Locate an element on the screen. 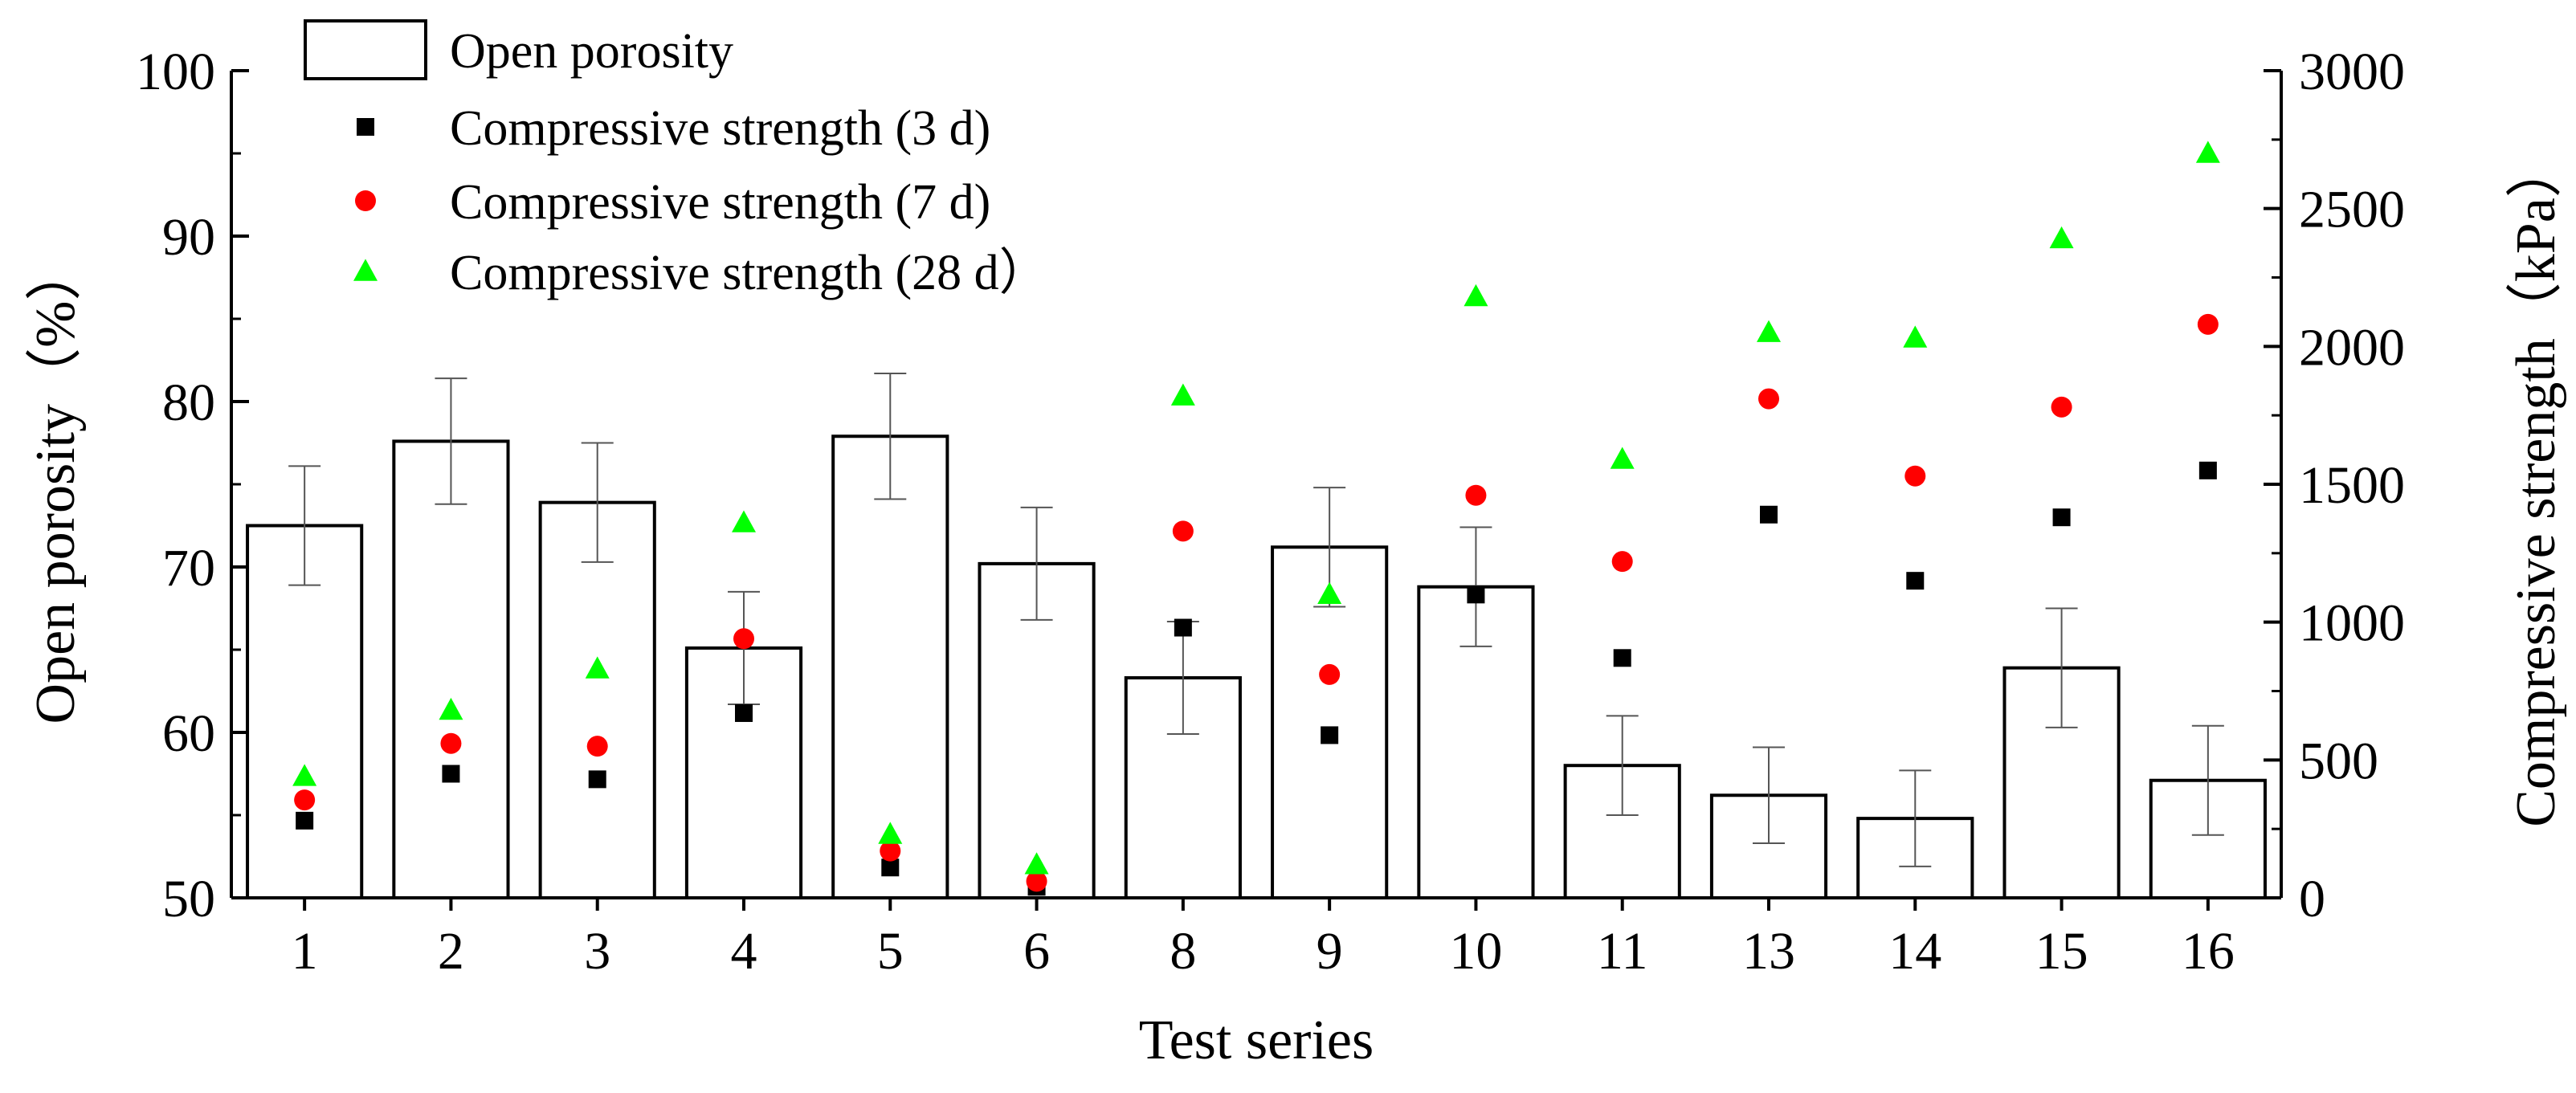  x-tick-label-10: 10 is located at coordinates (1475, 952).